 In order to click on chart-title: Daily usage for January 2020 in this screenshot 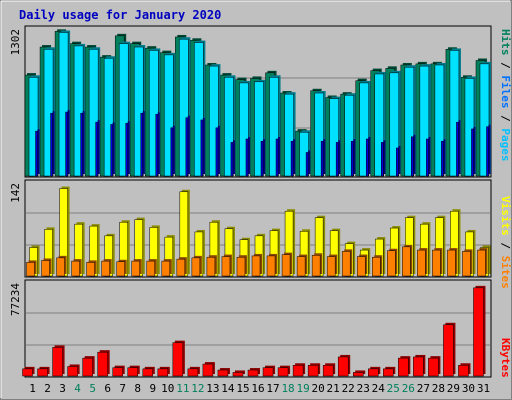, I will do `click(120, 15)`.